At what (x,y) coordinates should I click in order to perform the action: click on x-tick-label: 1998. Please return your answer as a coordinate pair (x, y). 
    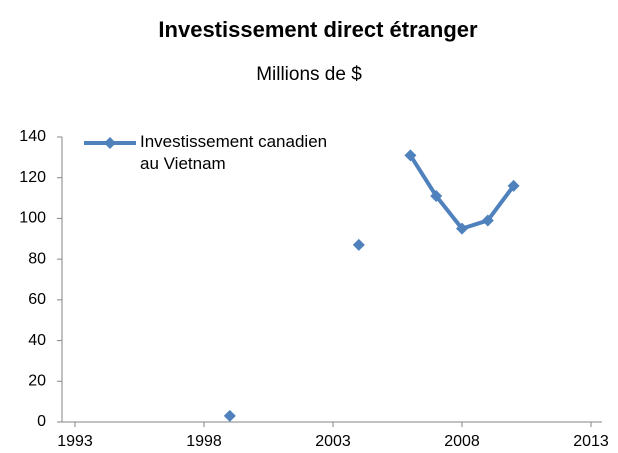
    Looking at the image, I should click on (204, 441).